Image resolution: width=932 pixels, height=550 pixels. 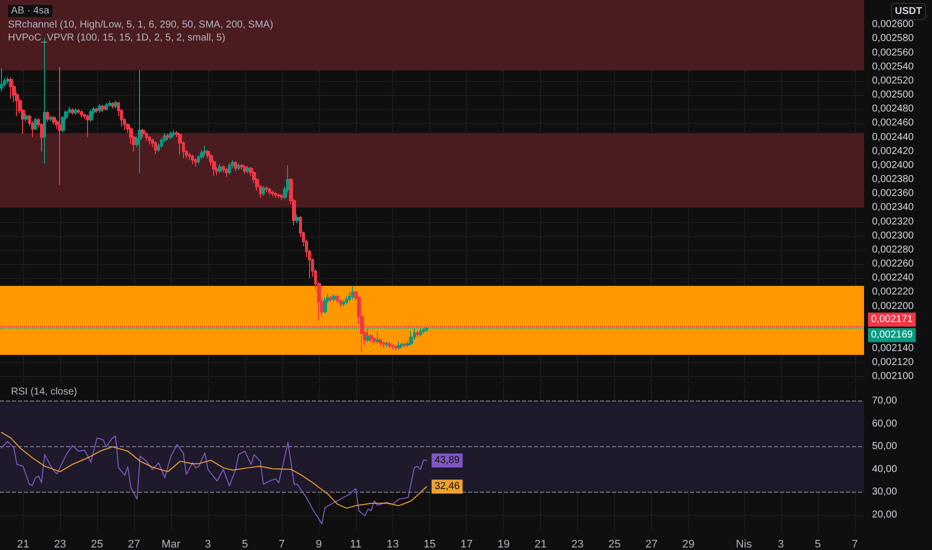 What do you see at coordinates (117, 38) in the screenshot?
I see `annotation: HVPoC_VPVR (100, 15, 15, 1D, 2, 5, 2, small, 5)` at bounding box center [117, 38].